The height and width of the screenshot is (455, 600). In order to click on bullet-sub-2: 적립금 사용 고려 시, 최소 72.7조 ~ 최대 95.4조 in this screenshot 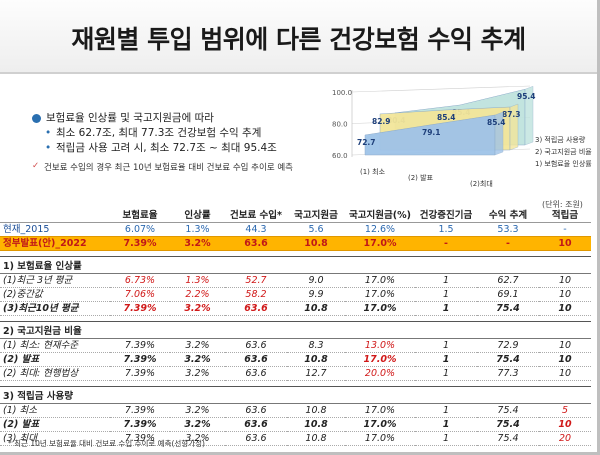, I will do `click(187, 148)`.